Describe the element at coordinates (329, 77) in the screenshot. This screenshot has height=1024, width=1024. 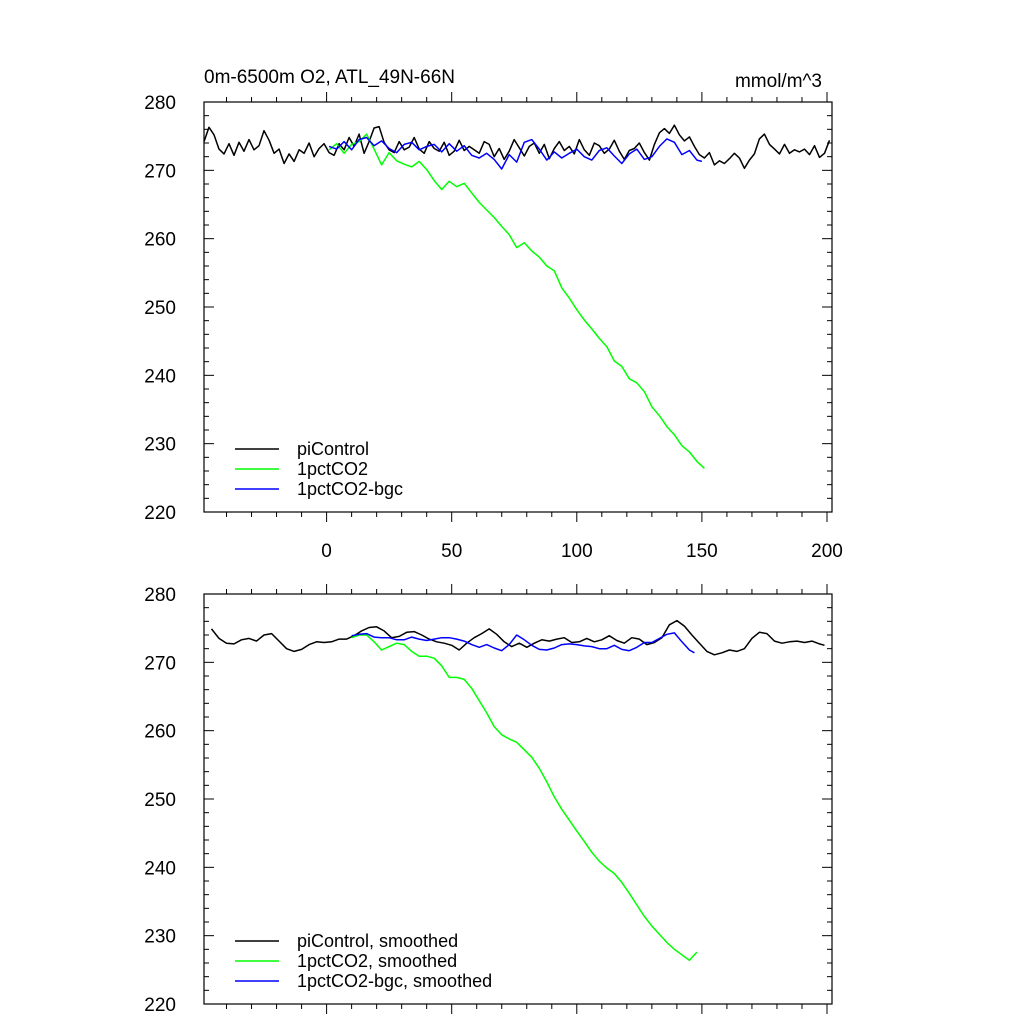
I see `panel-title: 0m-6500m O2, ATL_49N-66N` at that location.